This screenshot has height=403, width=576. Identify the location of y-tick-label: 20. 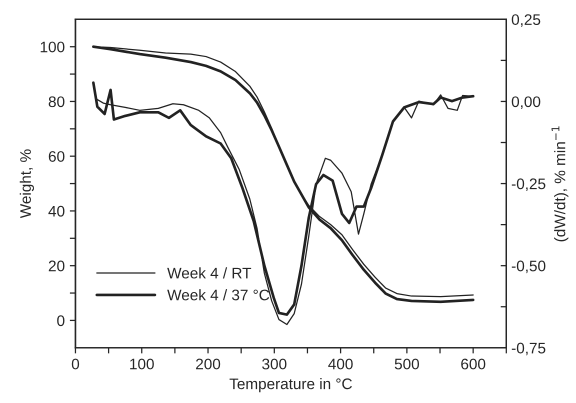
(56, 266).